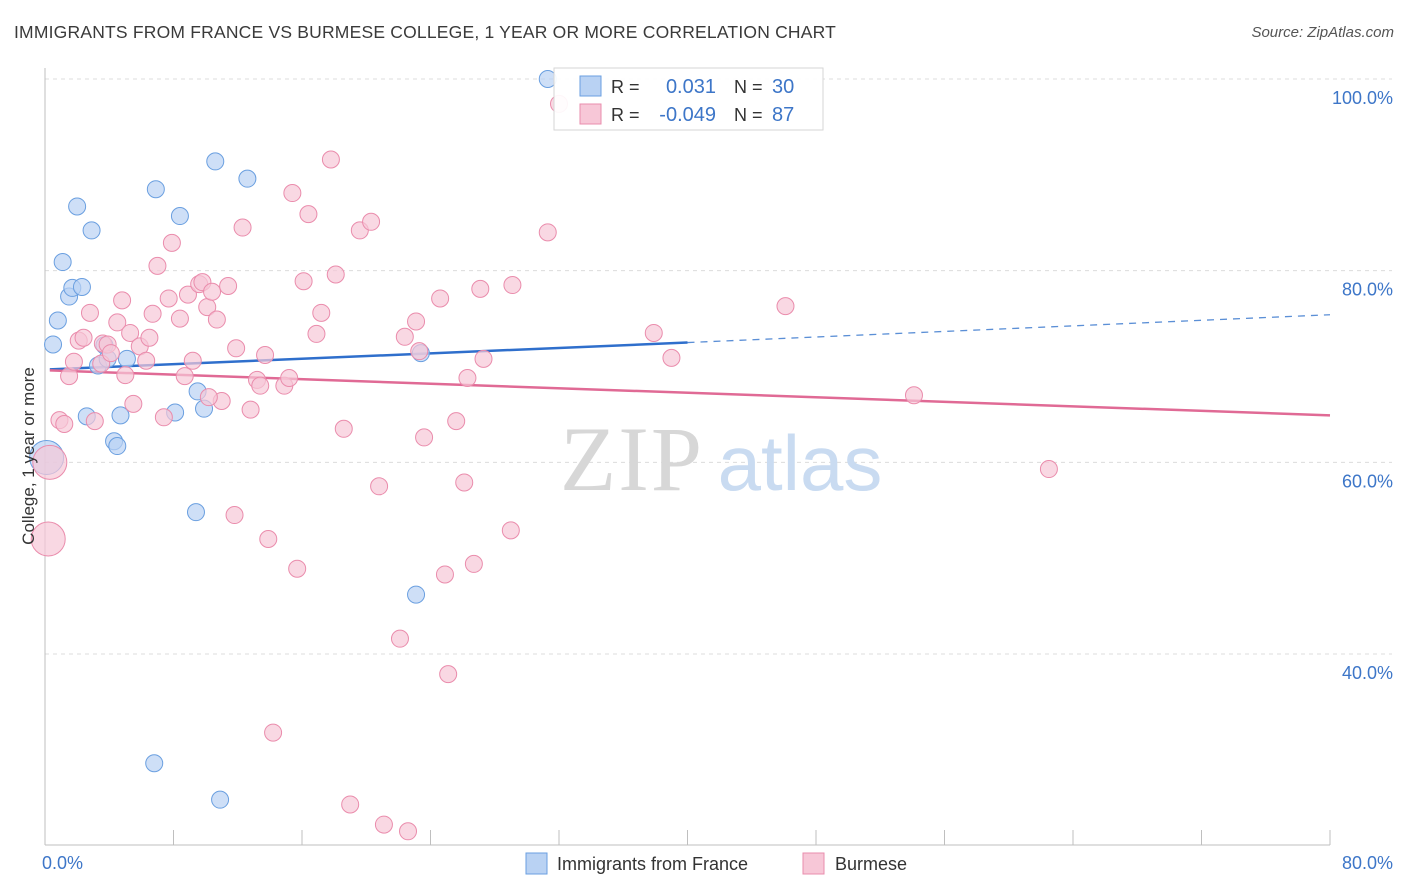  I want to click on series-legend: Immigrants from France Burmese, so click(716, 863).